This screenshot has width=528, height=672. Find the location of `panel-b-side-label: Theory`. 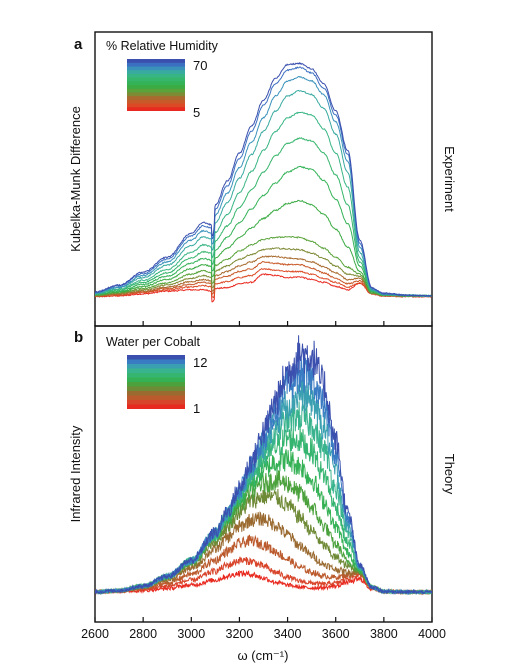

panel-b-side-label: Theory is located at coordinates (449, 474).